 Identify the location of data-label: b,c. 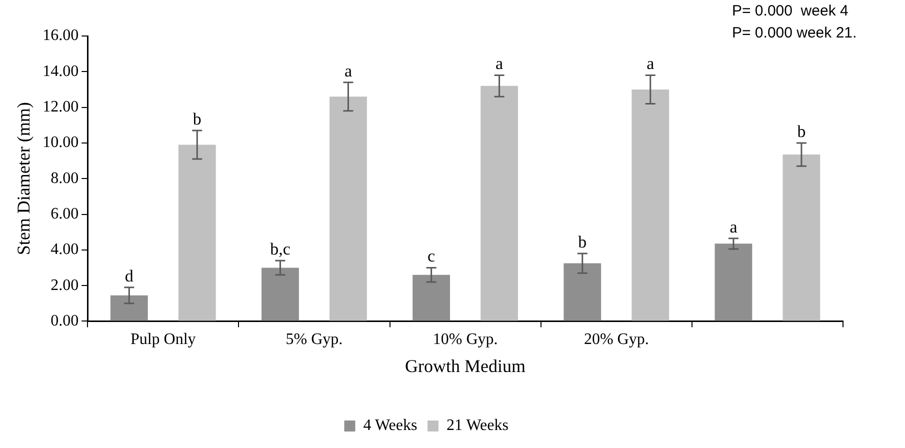
(280, 249).